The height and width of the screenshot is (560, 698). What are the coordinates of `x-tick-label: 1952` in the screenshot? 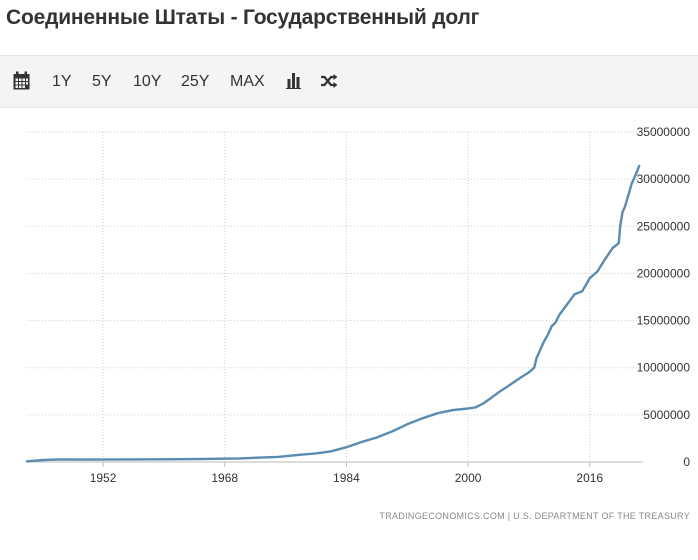 It's located at (103, 478).